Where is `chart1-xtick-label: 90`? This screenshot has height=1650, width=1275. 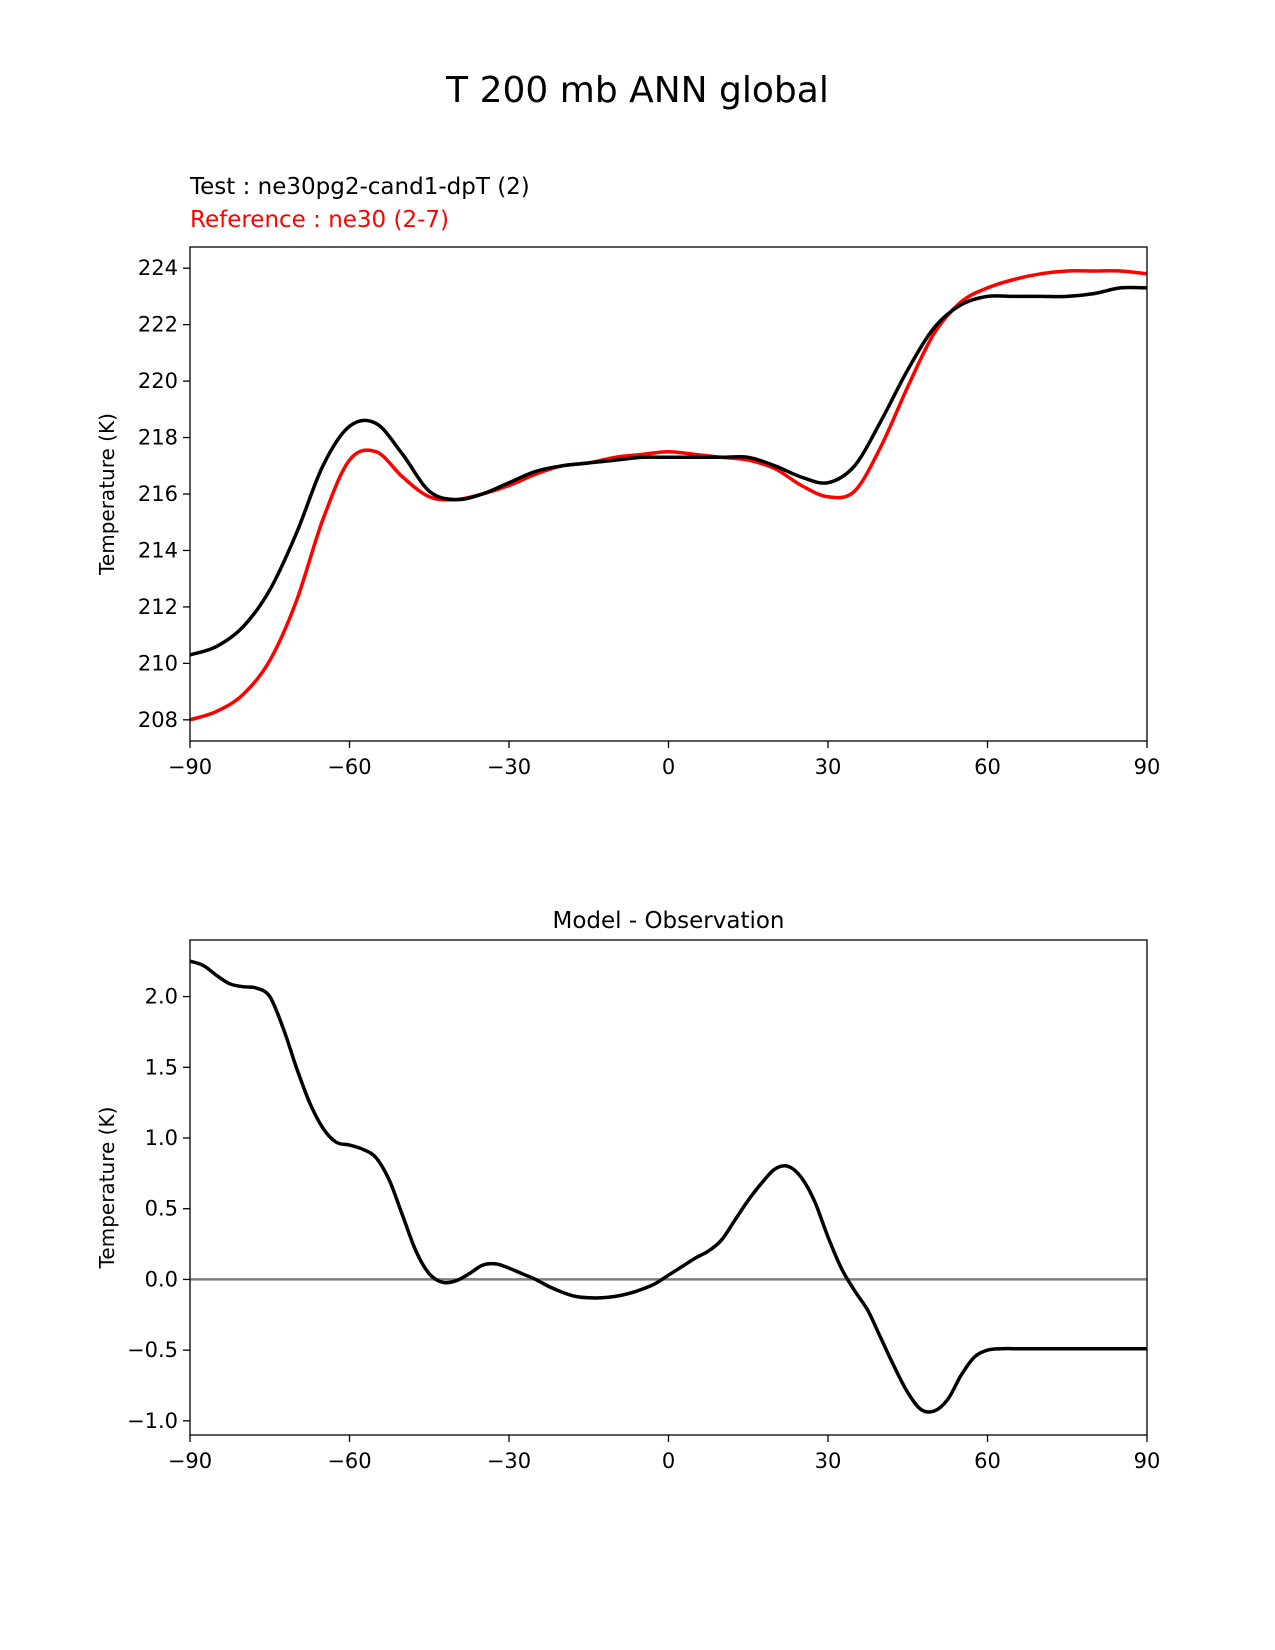
chart1-xtick-label: 90 is located at coordinates (1147, 767).